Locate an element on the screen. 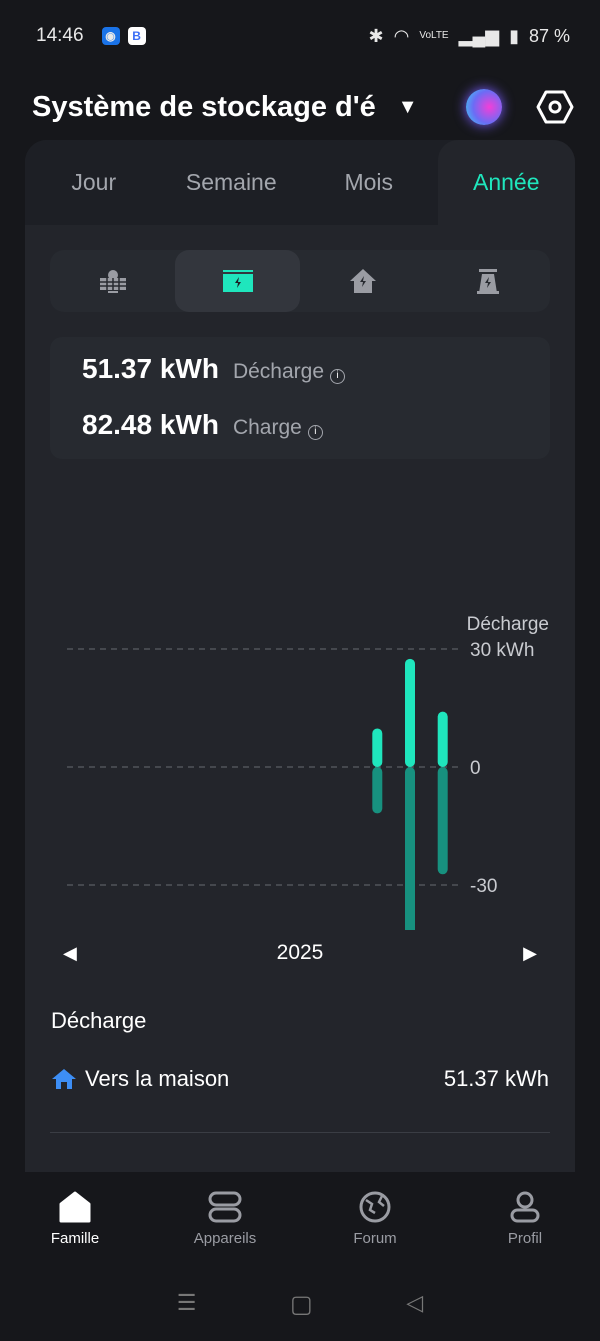 Image resolution: width=600 pixels, height=1341 pixels. triangle-right-icon: ▶ is located at coordinates (530, 953).